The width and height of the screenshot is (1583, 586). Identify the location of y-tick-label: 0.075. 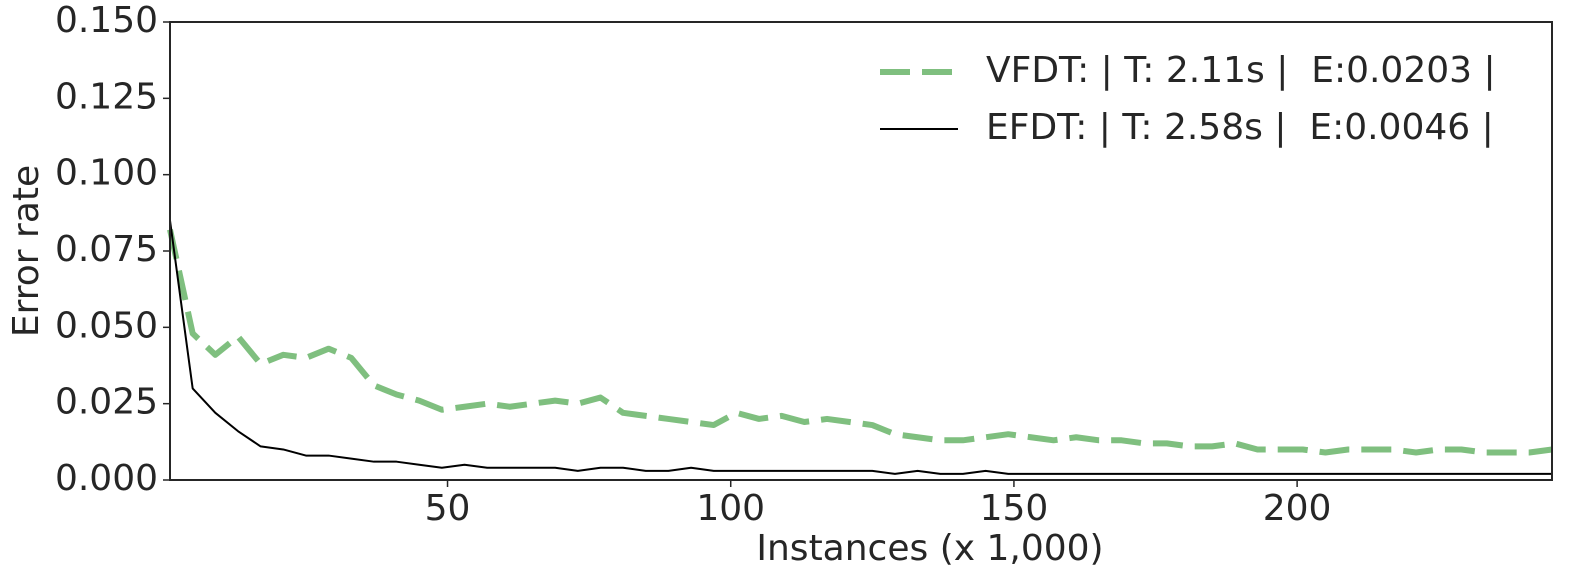
(106, 249).